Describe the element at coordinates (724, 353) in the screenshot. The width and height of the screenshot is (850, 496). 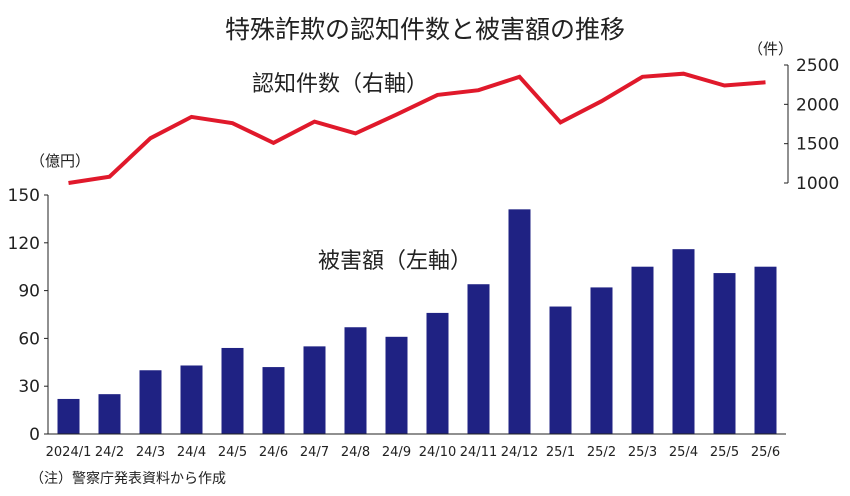
I see `bar-25/5` at that location.